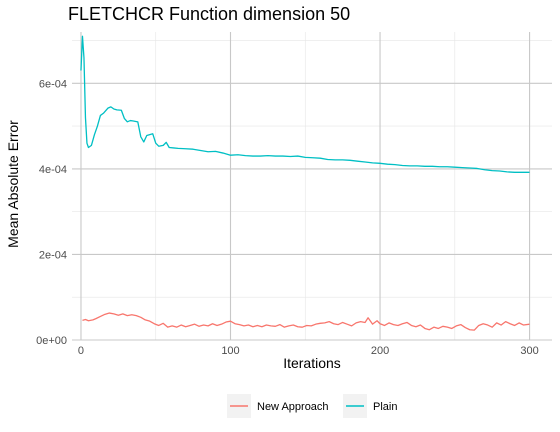 This screenshot has width=560, height=432. I want to click on y-tick-label: 6e-04, so click(53, 84).